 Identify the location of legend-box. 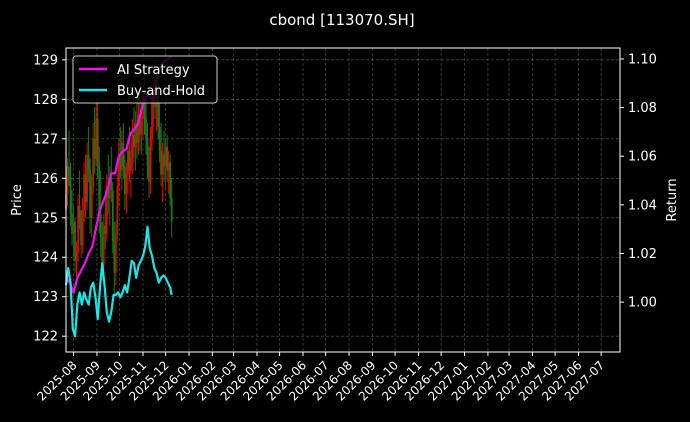
(145, 79).